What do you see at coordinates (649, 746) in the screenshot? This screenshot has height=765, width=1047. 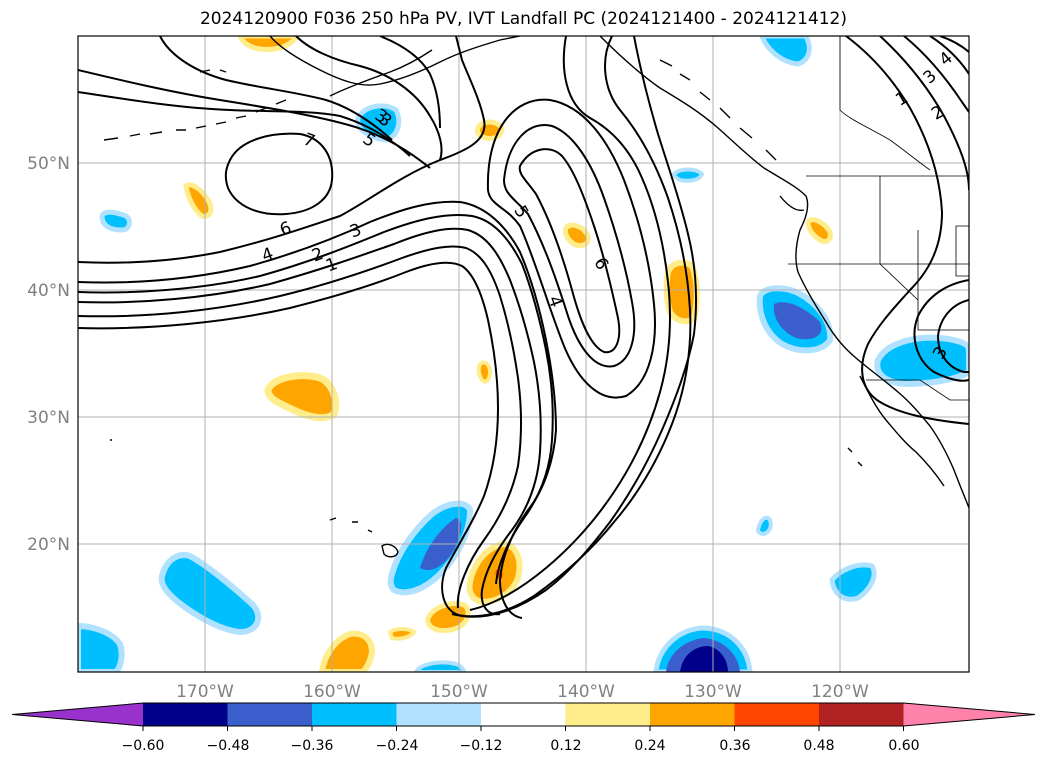 I see `colorbar-tick-label: 0.24` at bounding box center [649, 746].